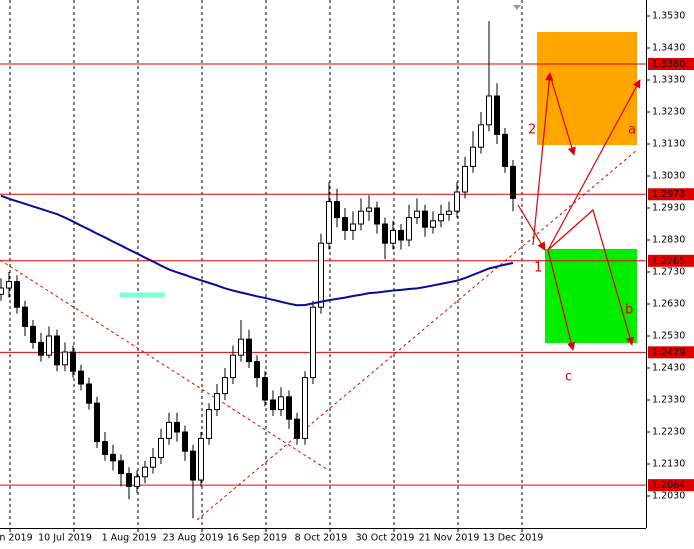 This screenshot has width=694, height=549. I want to click on level-label: 1.2064, so click(668, 485).